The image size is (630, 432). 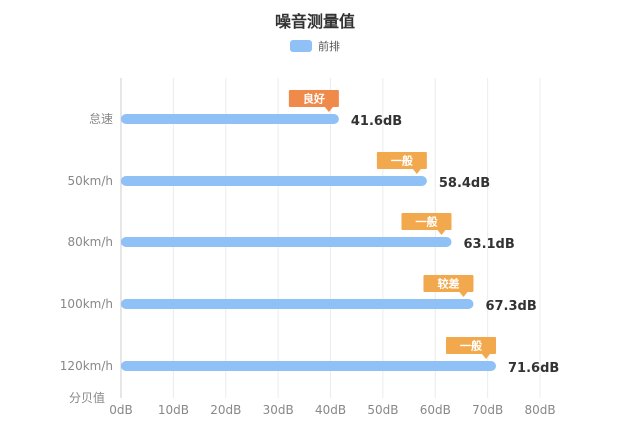 What do you see at coordinates (225, 410) in the screenshot?
I see `x-tick-label: 20dB` at bounding box center [225, 410].